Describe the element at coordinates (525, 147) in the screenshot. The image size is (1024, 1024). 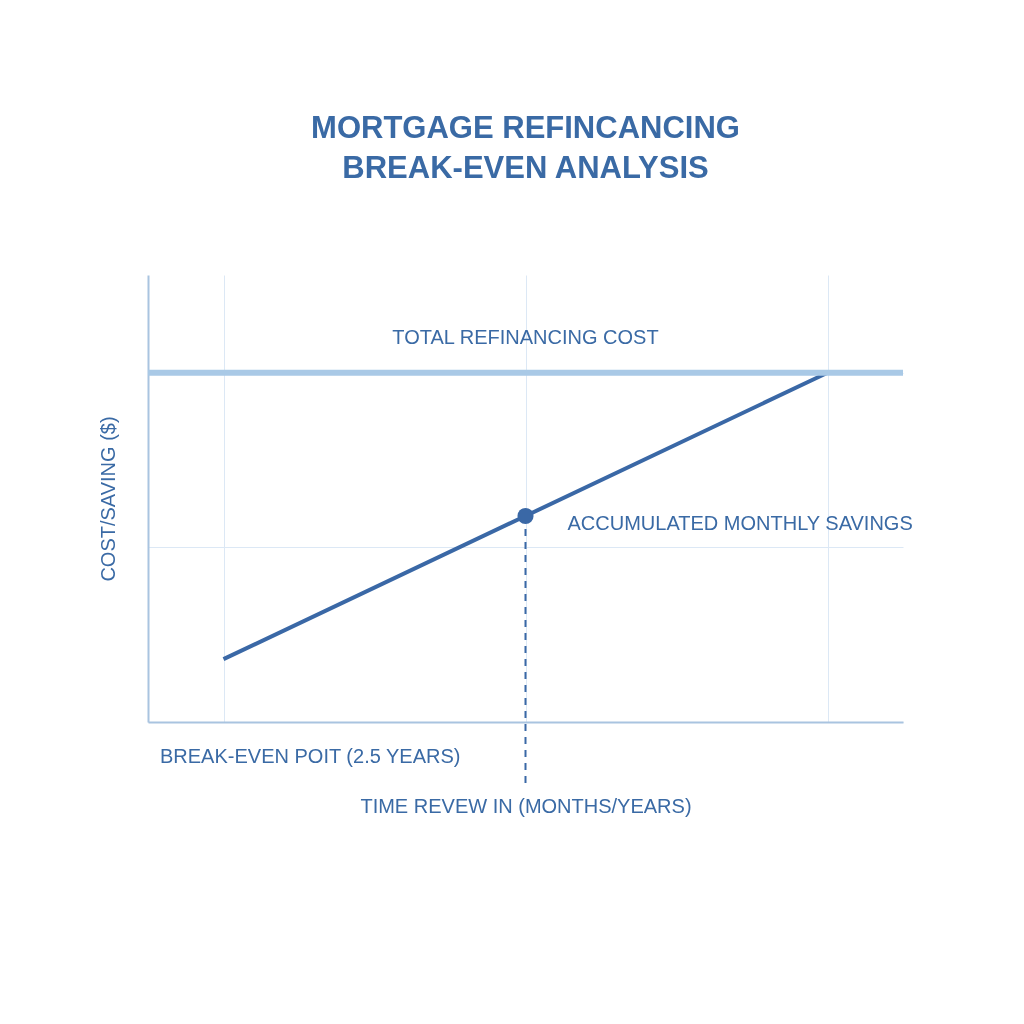
I see `chart-title: MORTGAGE REFINCANCING BREAK-EVEN ANALYSIS` at that location.